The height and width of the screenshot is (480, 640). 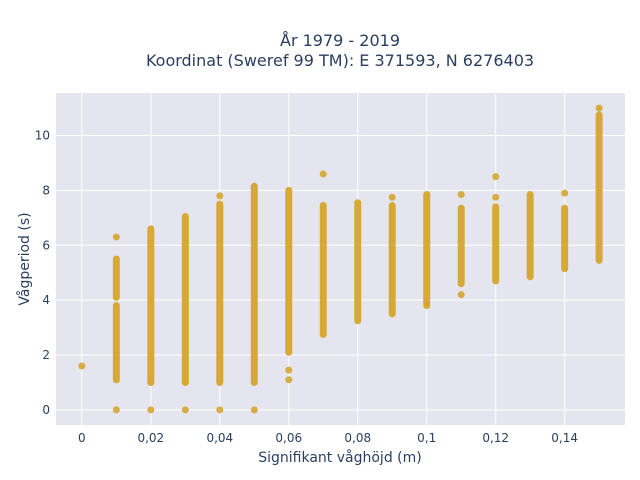 What do you see at coordinates (328, 438) in the screenshot?
I see `x-axis-ticks: 0 0,02 0,04 0,06 0,08 0,1 0,12 0,14` at bounding box center [328, 438].